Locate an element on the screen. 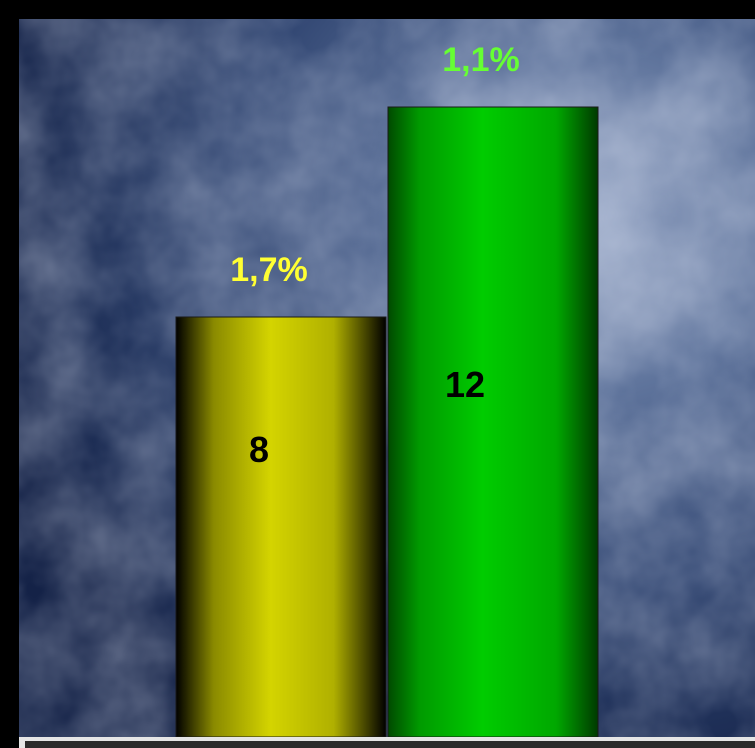  value-label-1: 8 is located at coordinates (259, 449).